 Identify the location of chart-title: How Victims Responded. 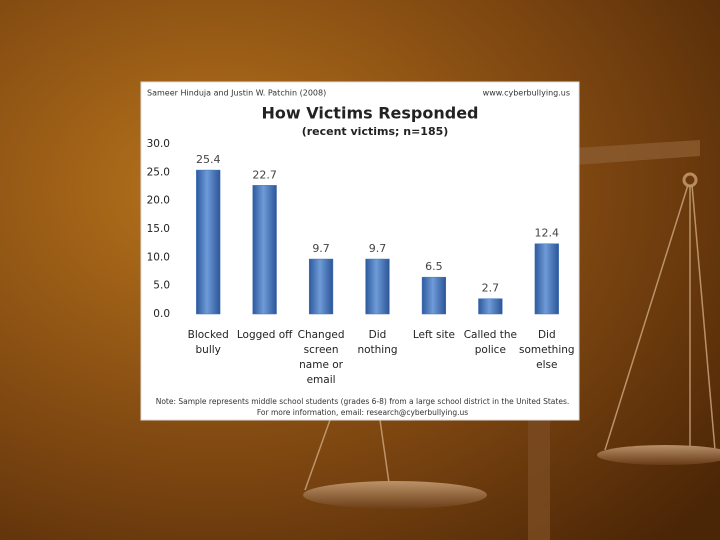
(370, 113).